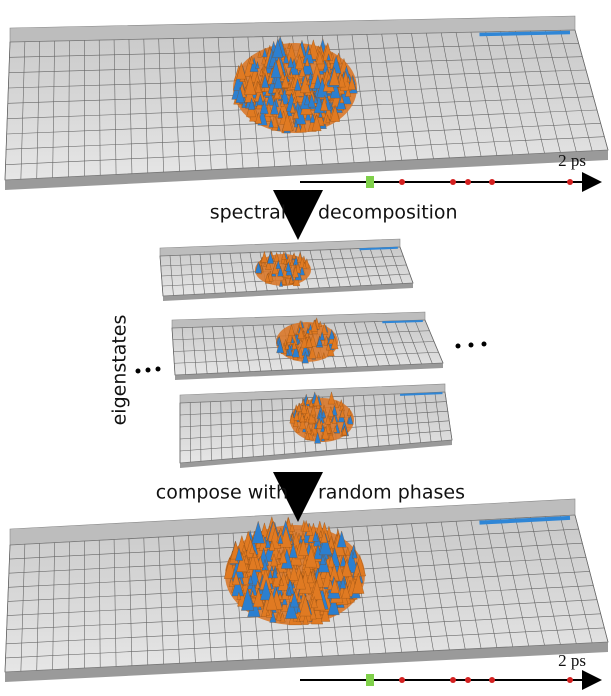 The height and width of the screenshot is (696, 611). I want to click on timeline-label: 2 ps, so click(572, 660).